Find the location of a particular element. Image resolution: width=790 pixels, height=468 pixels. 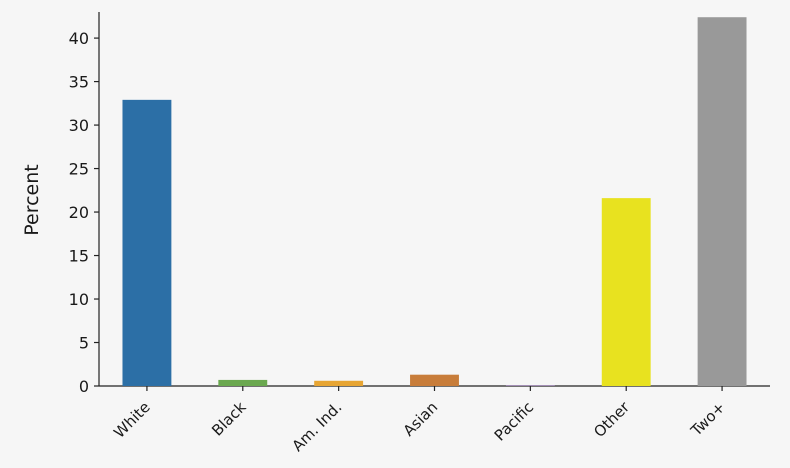

y-tick-label: 15 is located at coordinates (79, 256).